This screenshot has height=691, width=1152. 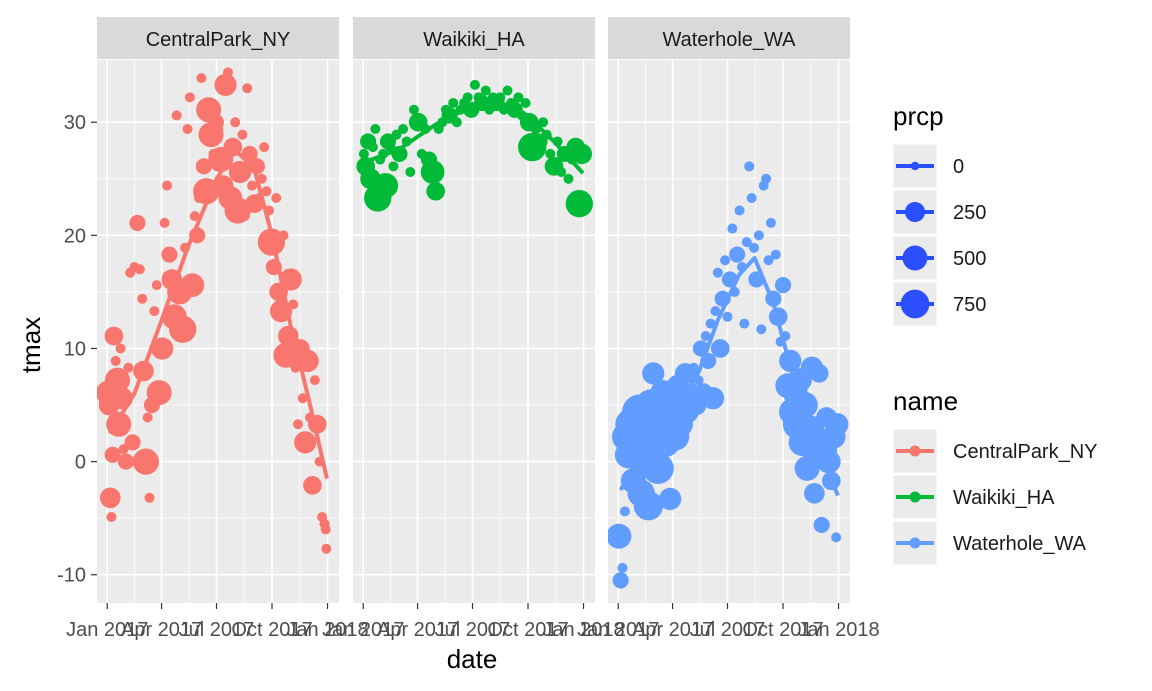 I want to click on legend-prcp-title: prcp, so click(x=918, y=116).